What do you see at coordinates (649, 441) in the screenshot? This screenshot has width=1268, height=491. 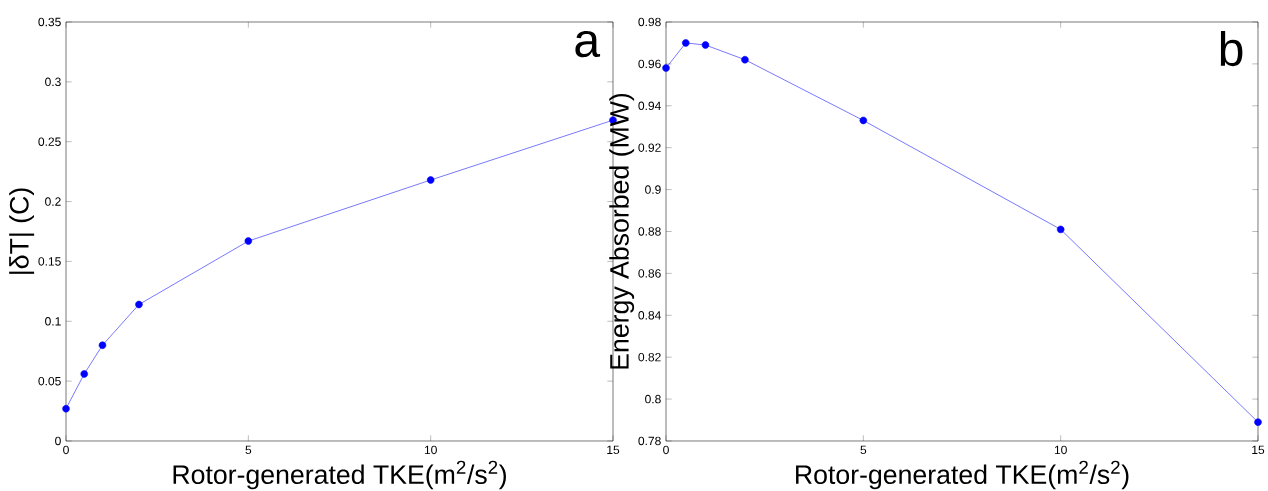 I see `y-tick-label: 0.78` at bounding box center [649, 441].